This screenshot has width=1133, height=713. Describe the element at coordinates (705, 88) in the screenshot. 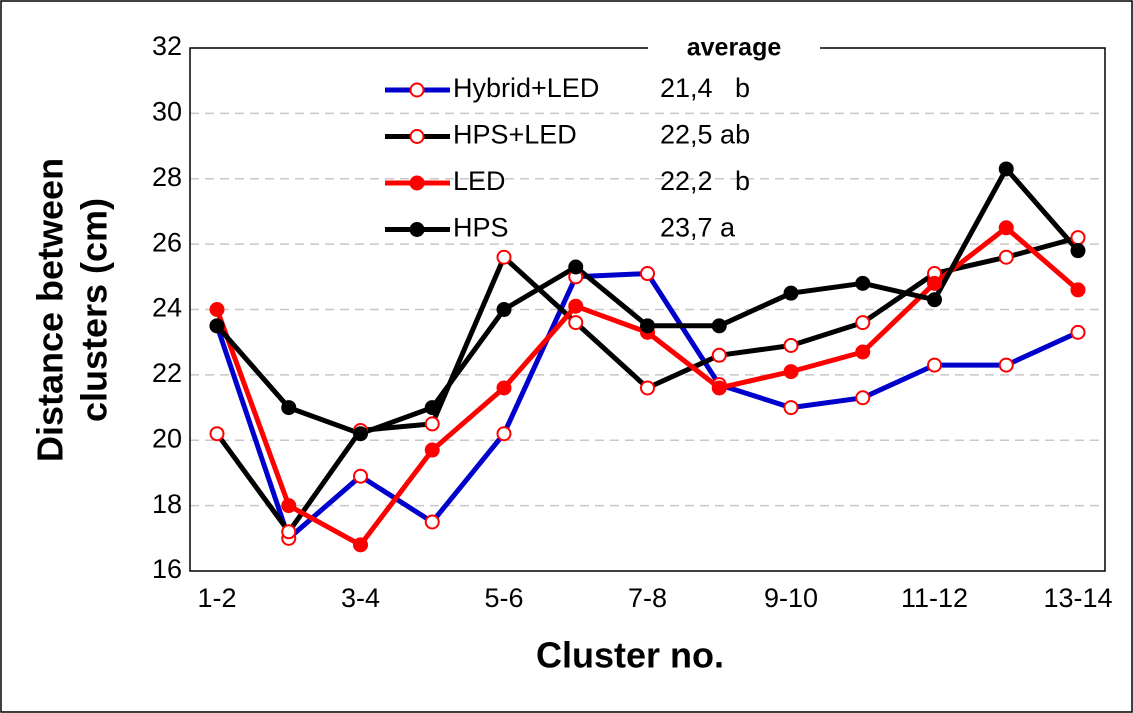

I see `legend-average: 21,4 b` at that location.